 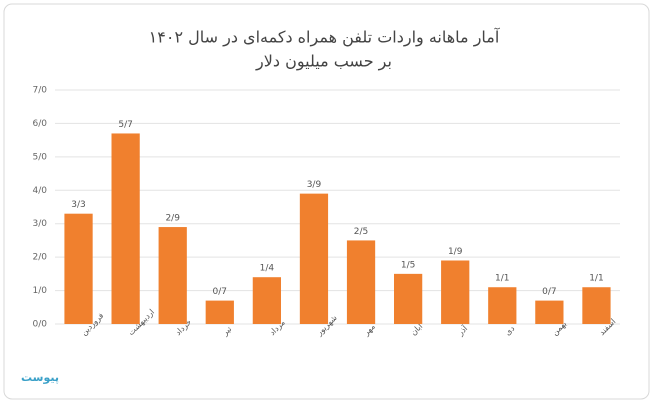 I want to click on y-tick-label: 3/0, so click(x=40, y=224).